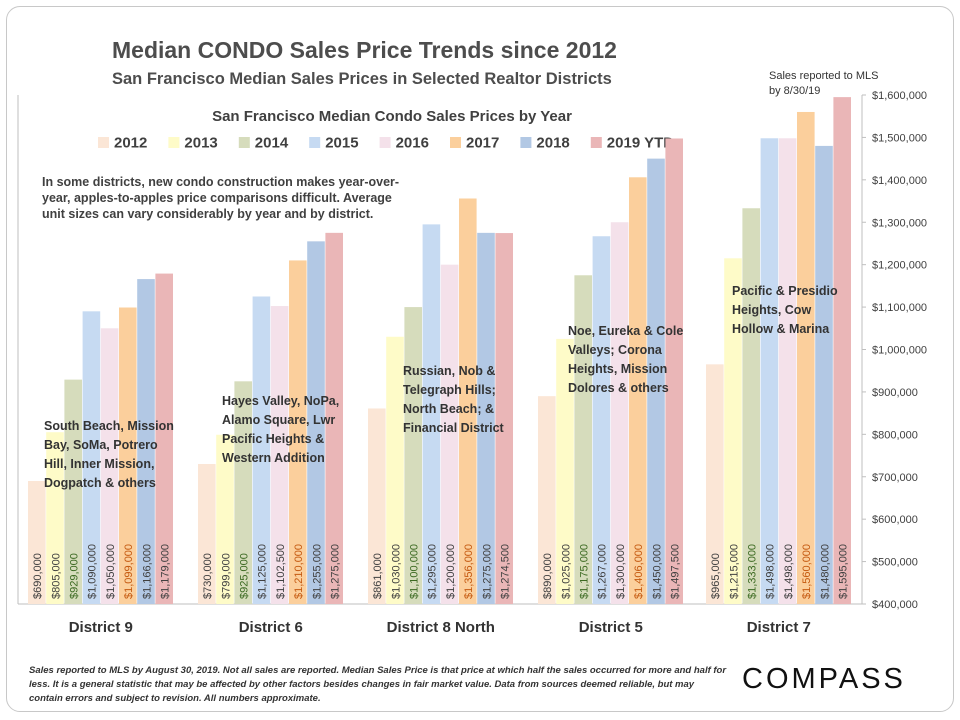  I want to click on y-tick-label: $900,000, so click(895, 393).